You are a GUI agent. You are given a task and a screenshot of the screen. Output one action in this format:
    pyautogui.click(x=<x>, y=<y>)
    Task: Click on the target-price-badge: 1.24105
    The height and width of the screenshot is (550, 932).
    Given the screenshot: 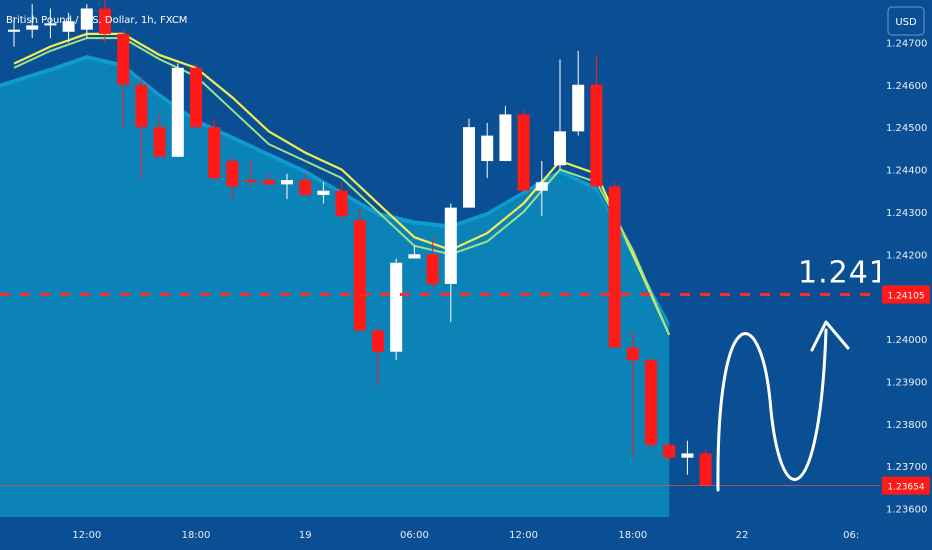 What is the action you would take?
    pyautogui.click(x=906, y=294)
    